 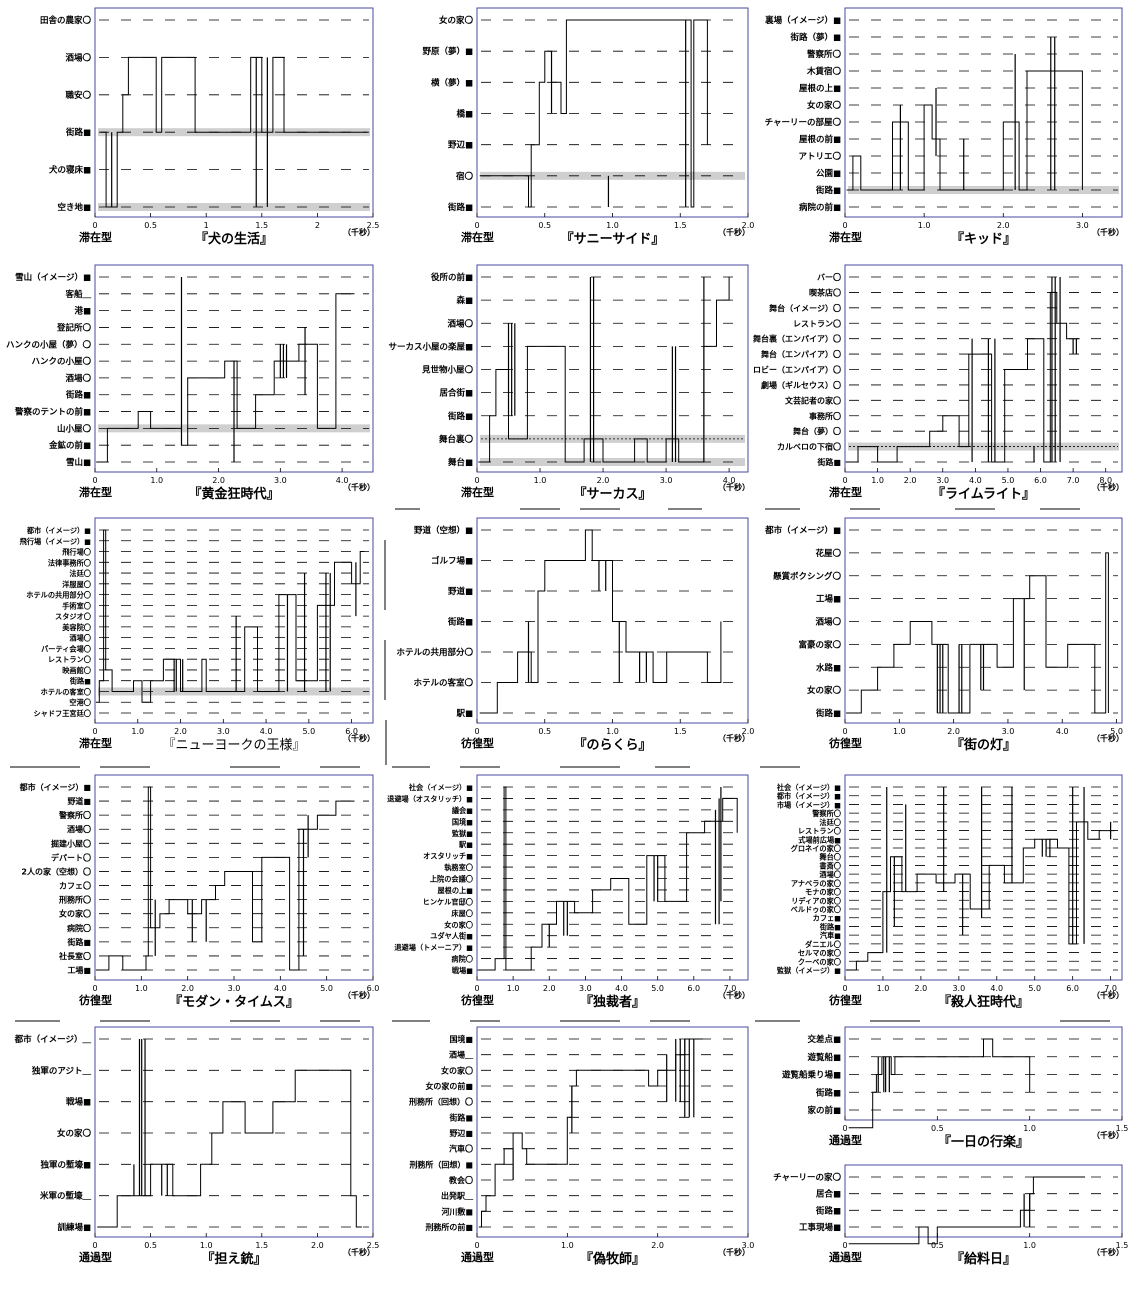 What do you see at coordinates (809, 447) in the screenshot?
I see `y-category-label: カルベロの下宿〇` at bounding box center [809, 447].